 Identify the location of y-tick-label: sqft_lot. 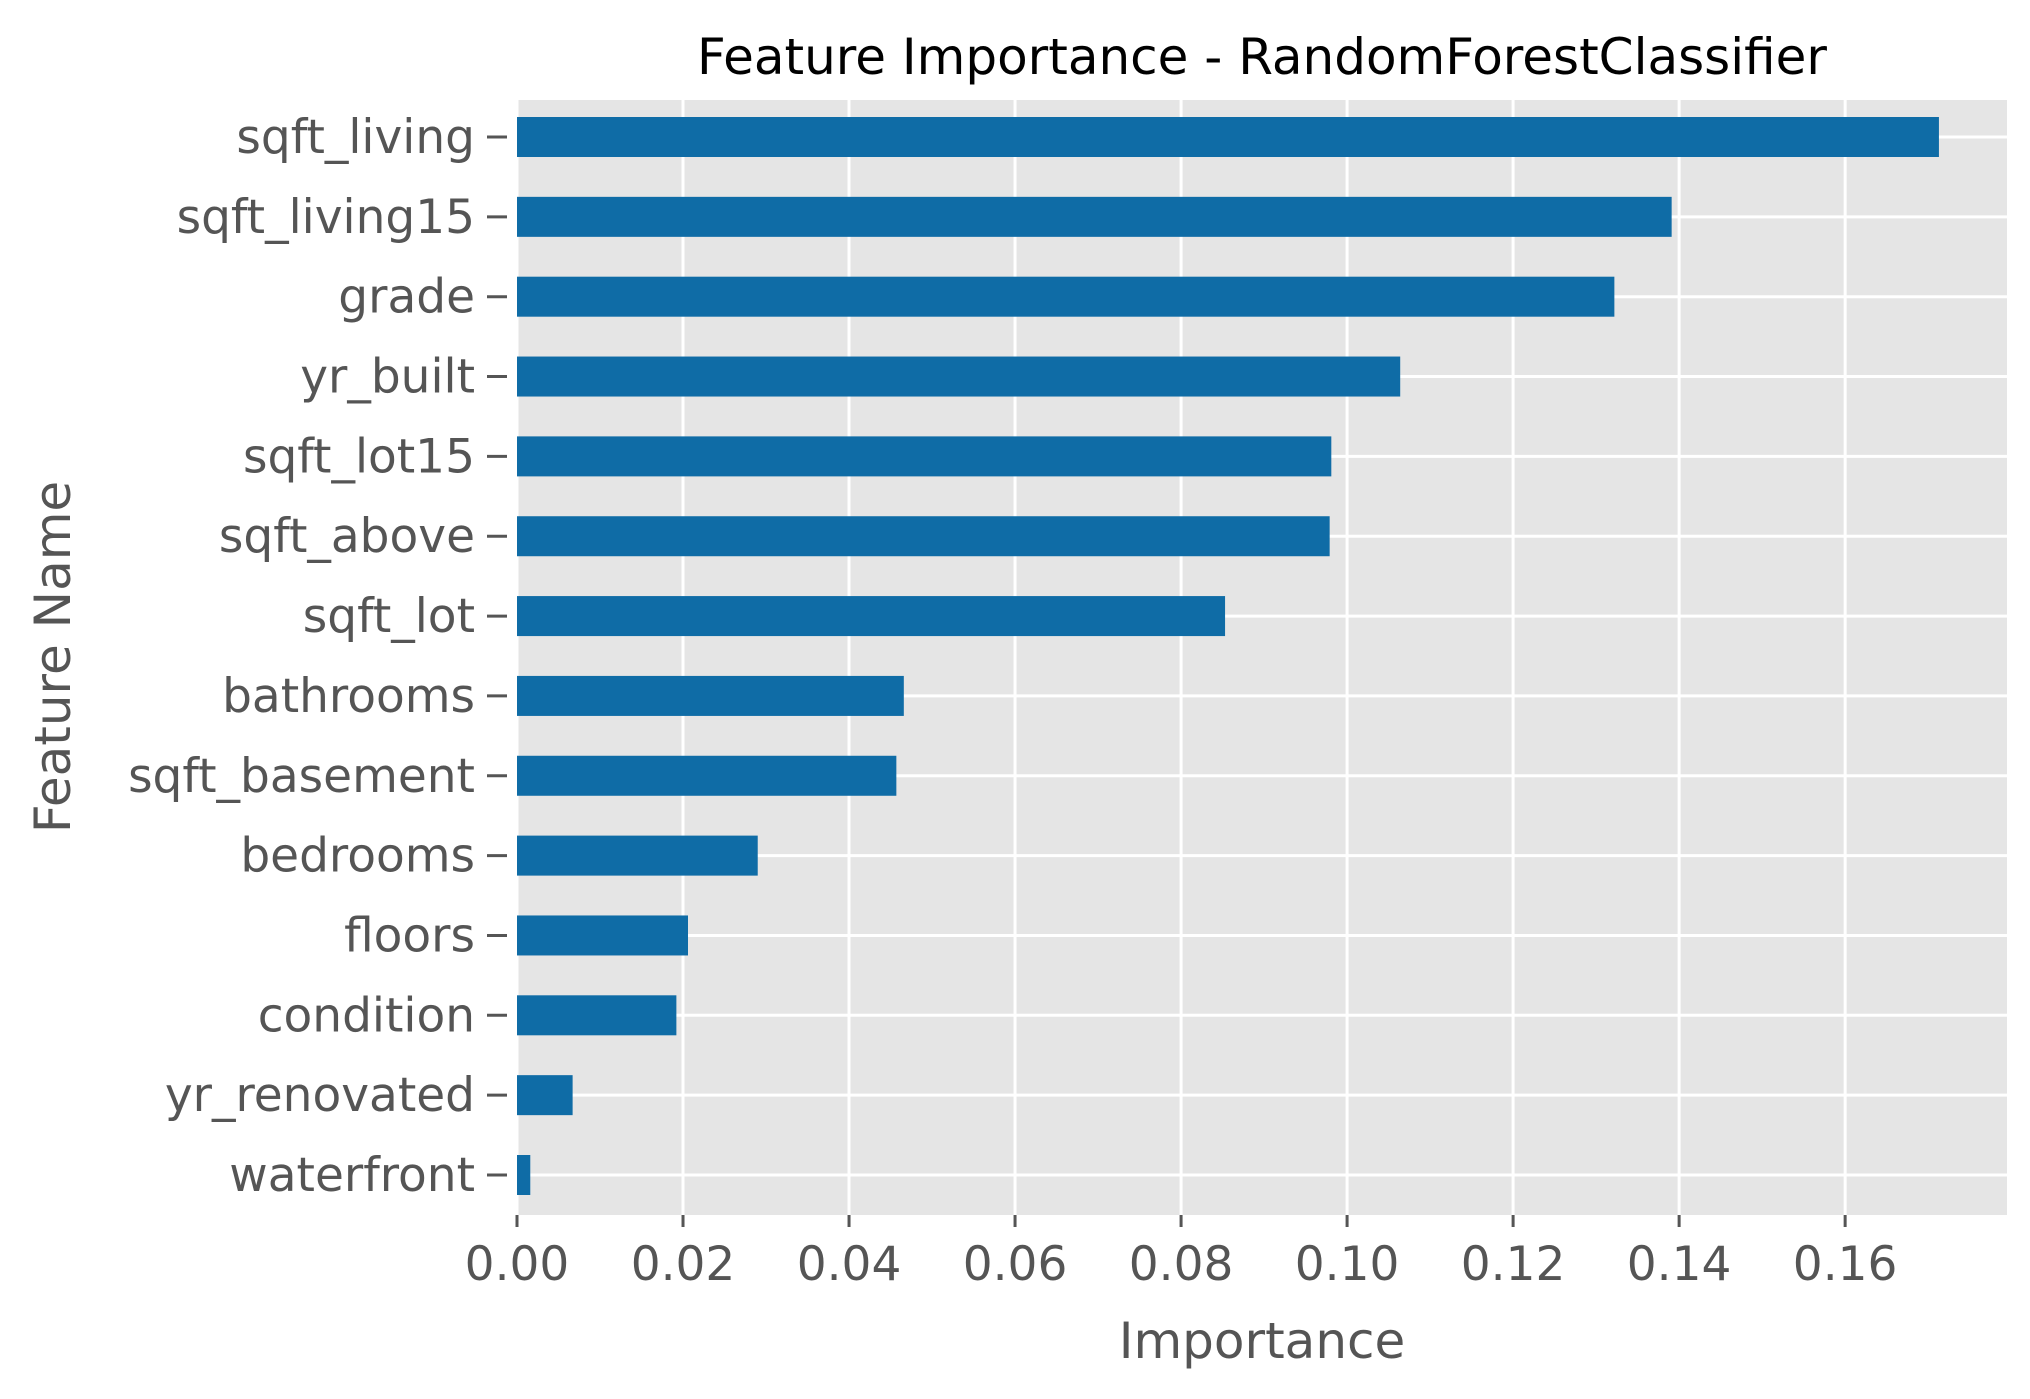
(389, 616).